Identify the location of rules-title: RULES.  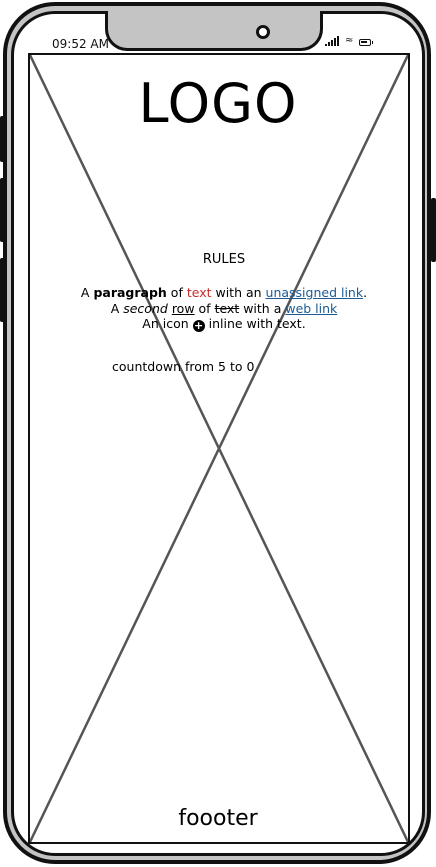
(224, 259).